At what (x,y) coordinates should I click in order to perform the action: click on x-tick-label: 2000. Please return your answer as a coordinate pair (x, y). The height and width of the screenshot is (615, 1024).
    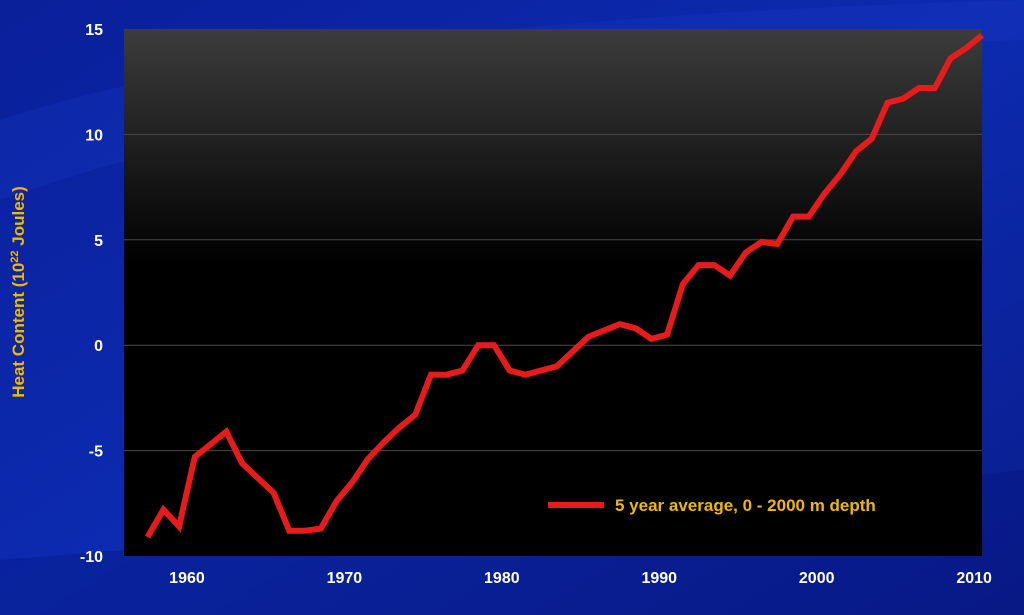
    Looking at the image, I should click on (817, 578).